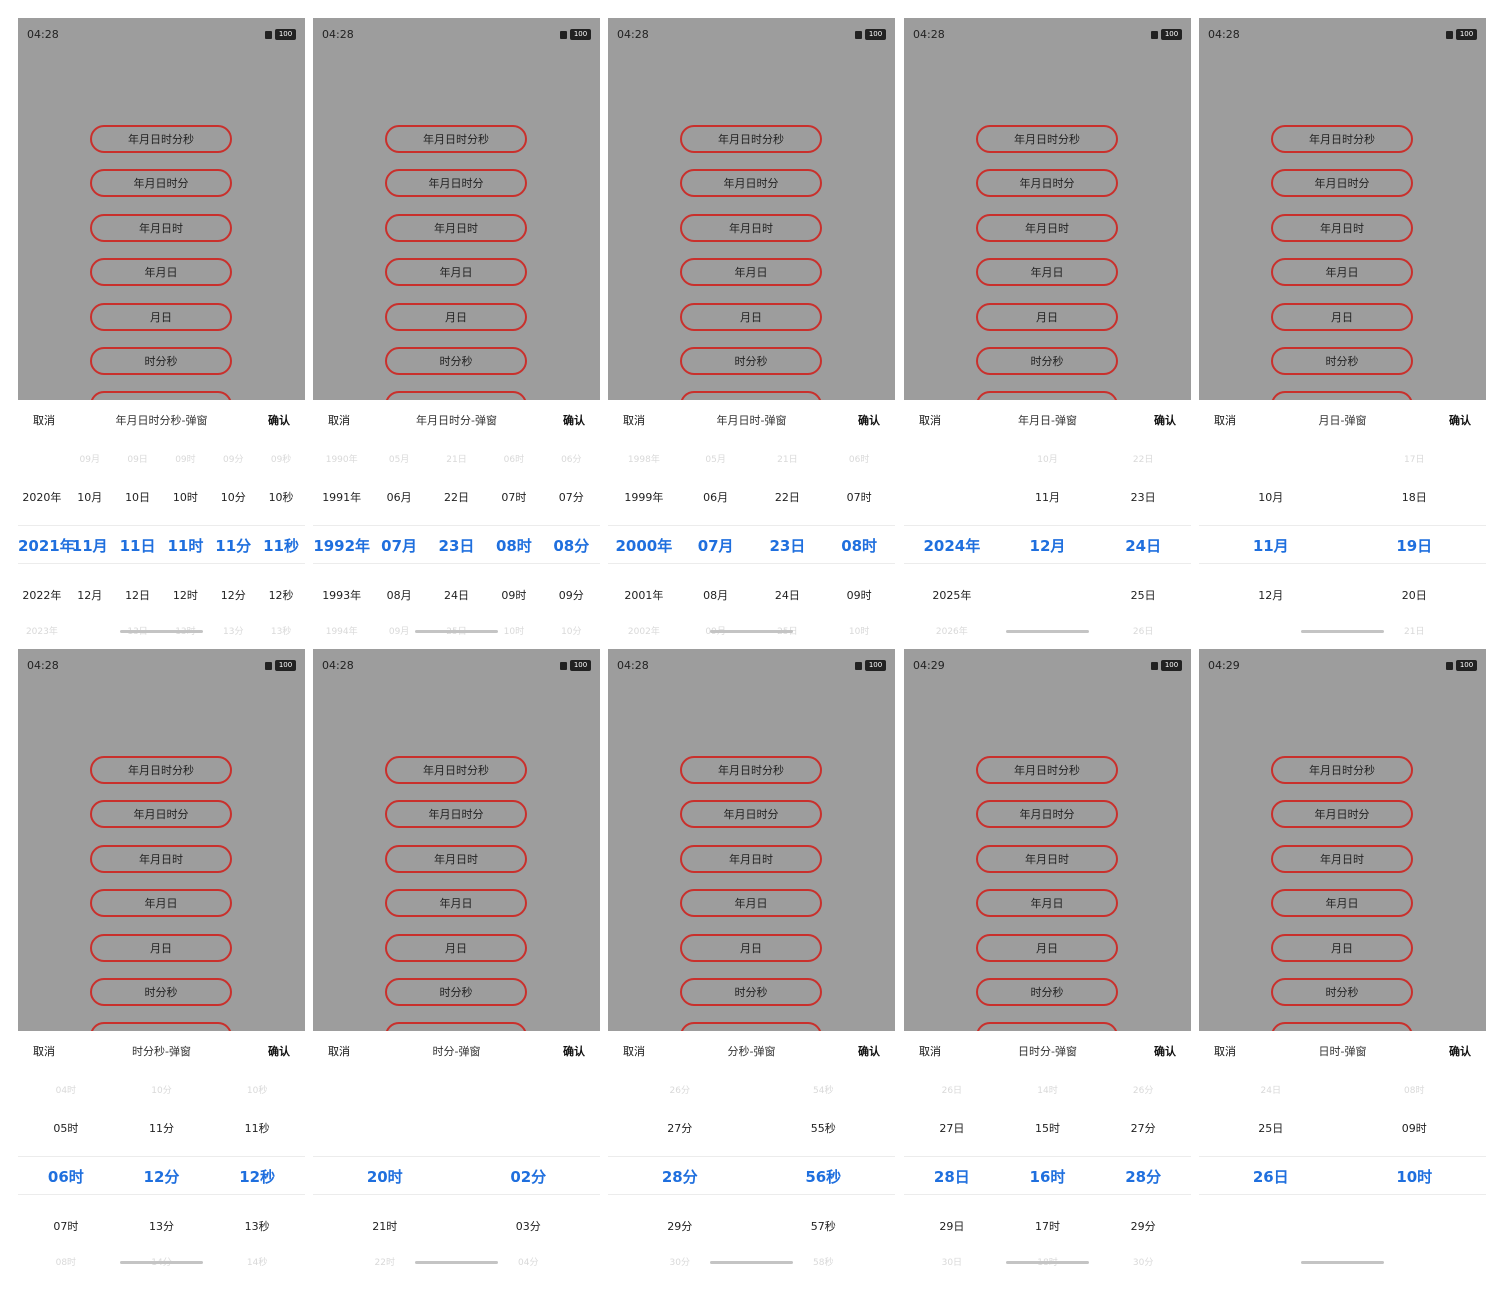  I want to click on picker-wheel-column: 17日 18日 19日 20日 21日, so click(1415, 519).